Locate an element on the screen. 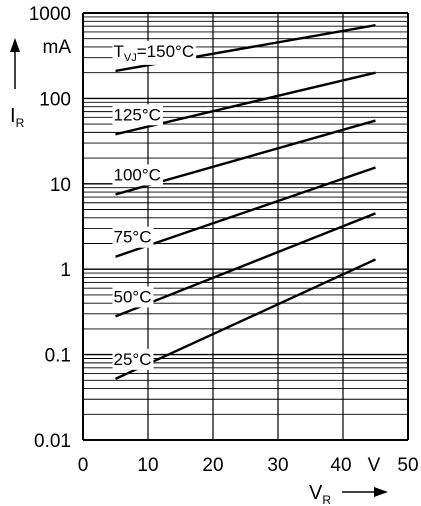 This screenshot has height=506, width=421. y-axis-title-subscript: R is located at coordinates (20, 123).